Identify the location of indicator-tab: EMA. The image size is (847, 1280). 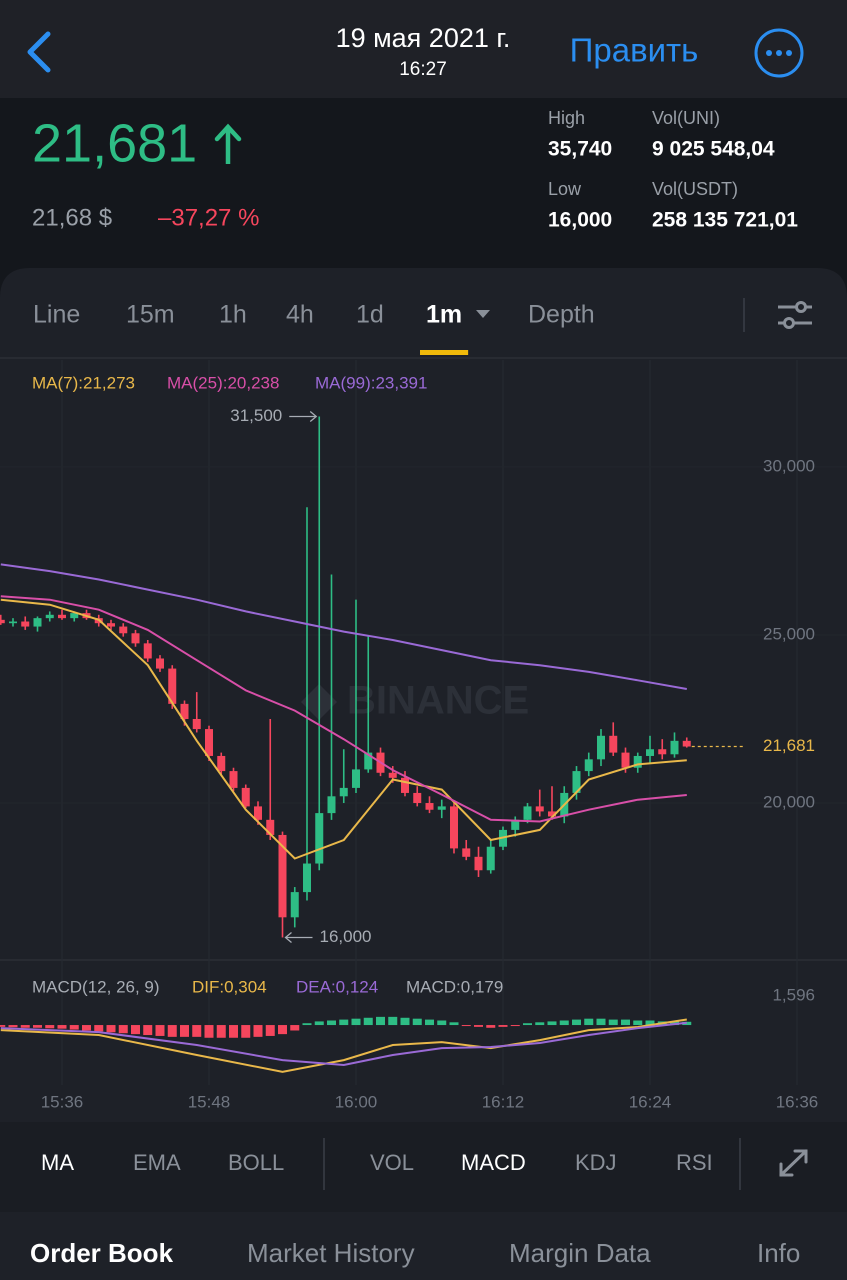
(157, 1162).